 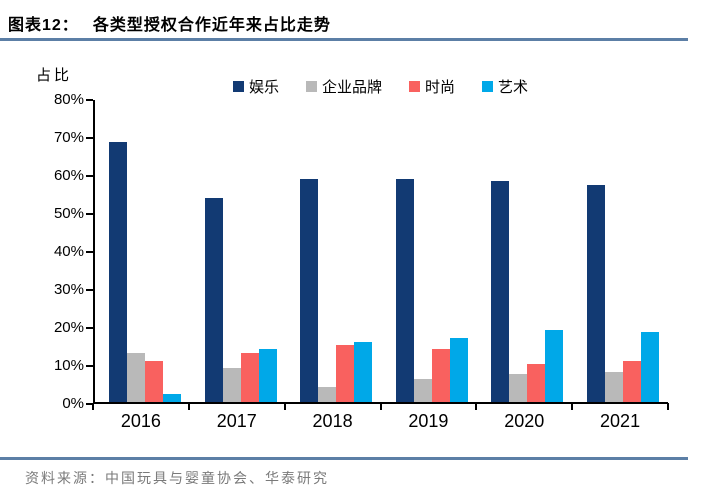 What do you see at coordinates (430, 251) in the screenshot?
I see `bar-group-2019` at bounding box center [430, 251].